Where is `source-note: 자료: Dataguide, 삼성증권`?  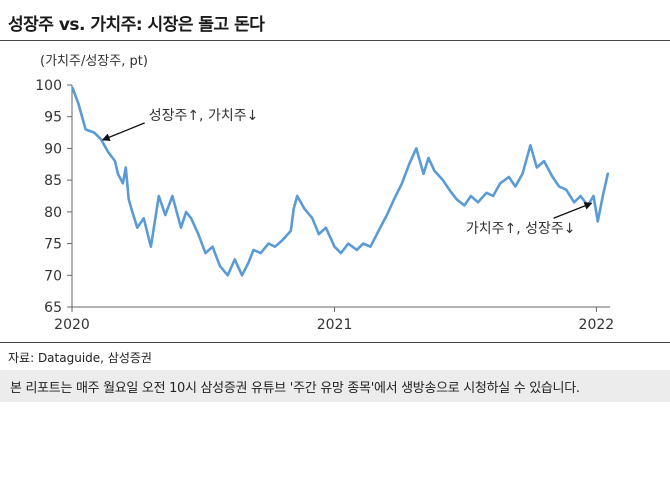
source-note: 자료: Dataguide, 삼성증권 is located at coordinates (80, 358).